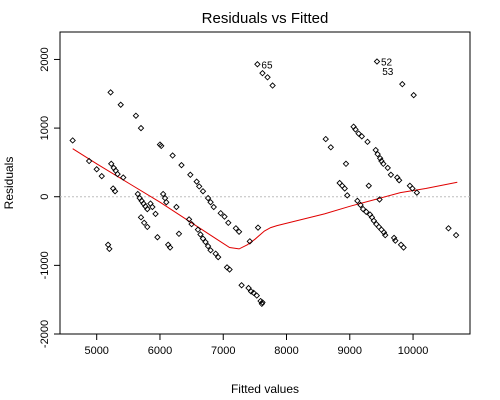  I want to click on y-axis-title: Residuals, so click(9, 183).